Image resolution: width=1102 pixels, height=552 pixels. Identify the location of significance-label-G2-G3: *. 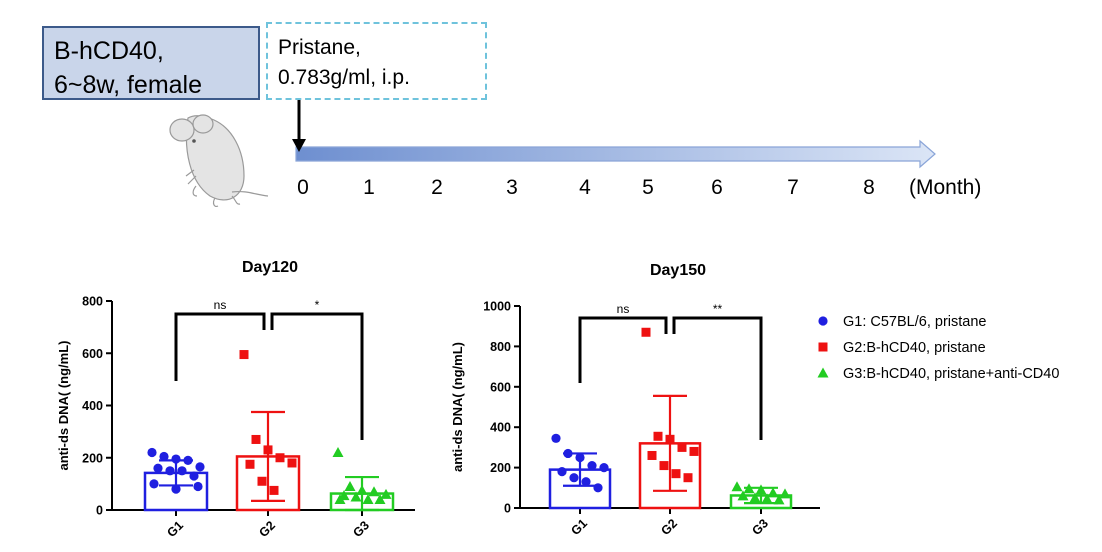
(317, 305).